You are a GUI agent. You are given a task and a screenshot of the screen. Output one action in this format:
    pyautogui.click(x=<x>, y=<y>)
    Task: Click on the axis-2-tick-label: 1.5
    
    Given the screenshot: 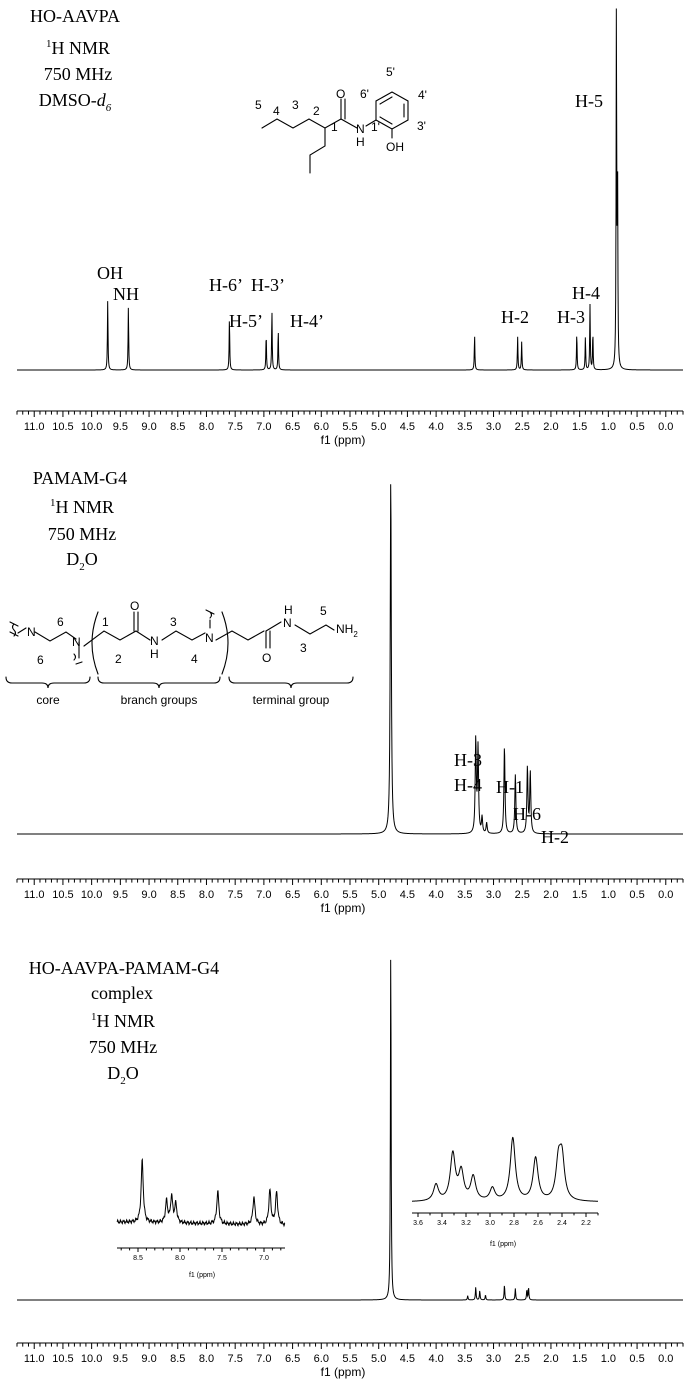 What is the action you would take?
    pyautogui.click(x=579, y=895)
    